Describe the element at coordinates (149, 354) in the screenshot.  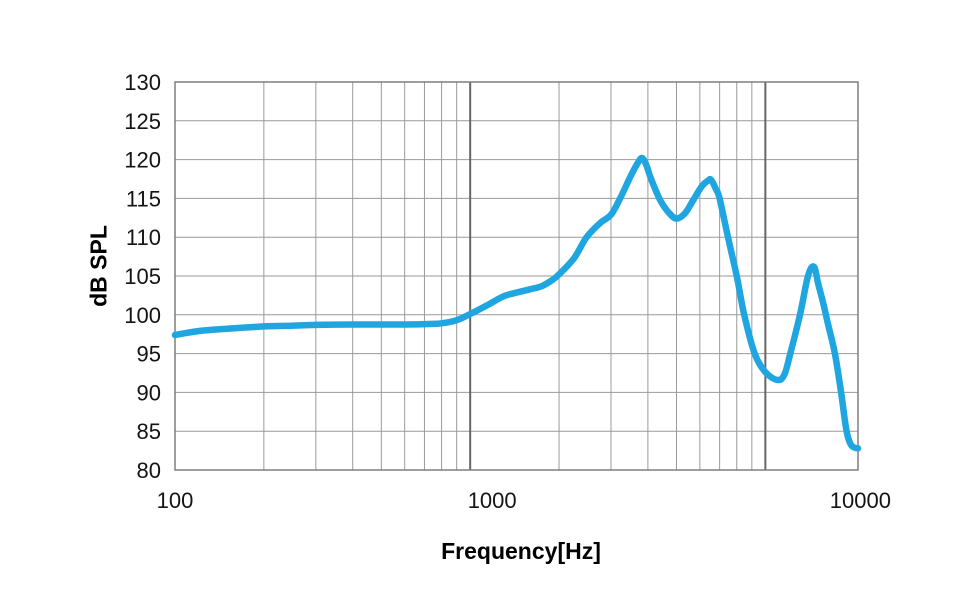
I see `y-tick-label: 95` at that location.